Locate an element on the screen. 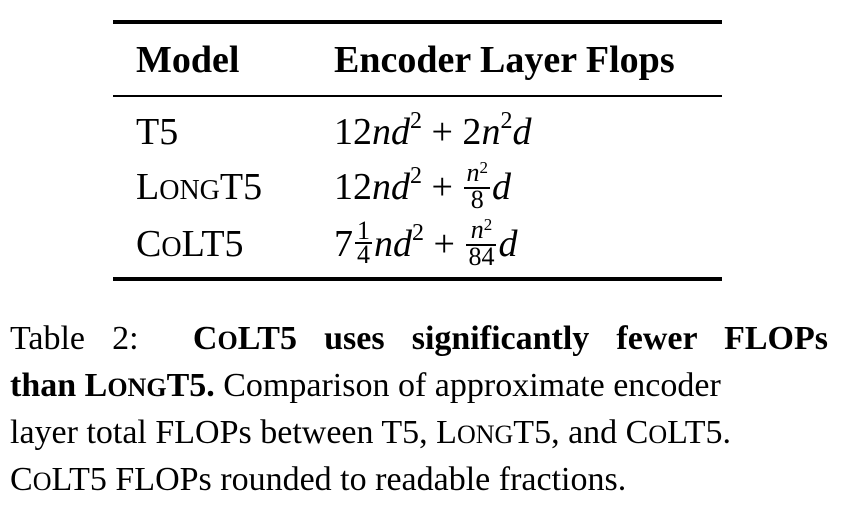 The width and height of the screenshot is (866, 522). header-encoder-layer-flops: Encoder Layer Flops is located at coordinates (504, 60).